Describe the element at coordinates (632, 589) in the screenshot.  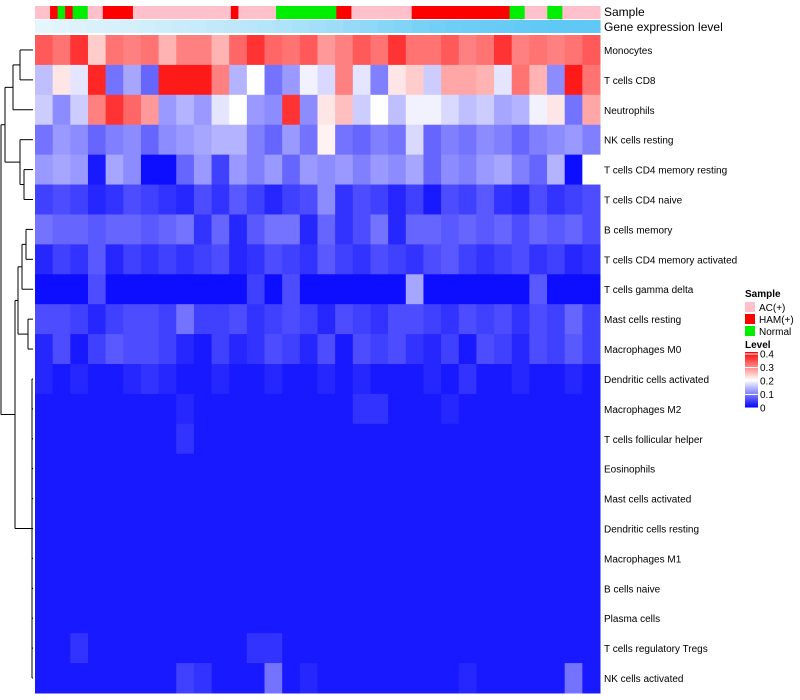
I see `row-label: B cells naive` at that location.